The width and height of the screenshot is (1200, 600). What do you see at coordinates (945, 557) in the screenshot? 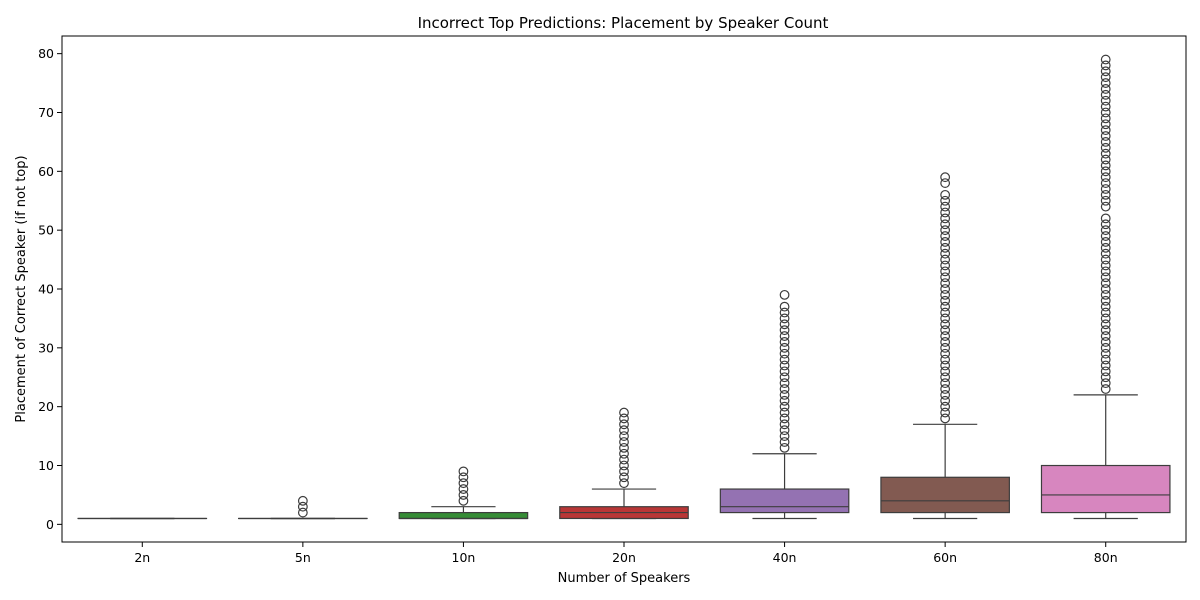
I see `x-tick-label: 60n` at bounding box center [945, 557].